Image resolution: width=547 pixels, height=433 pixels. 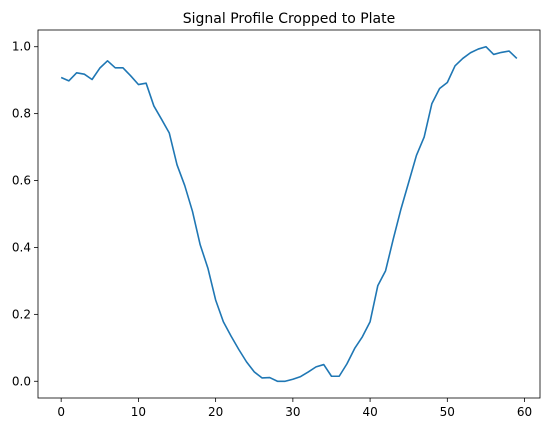 What do you see at coordinates (21, 181) in the screenshot?
I see `y-tick-label: 0.6` at bounding box center [21, 181].